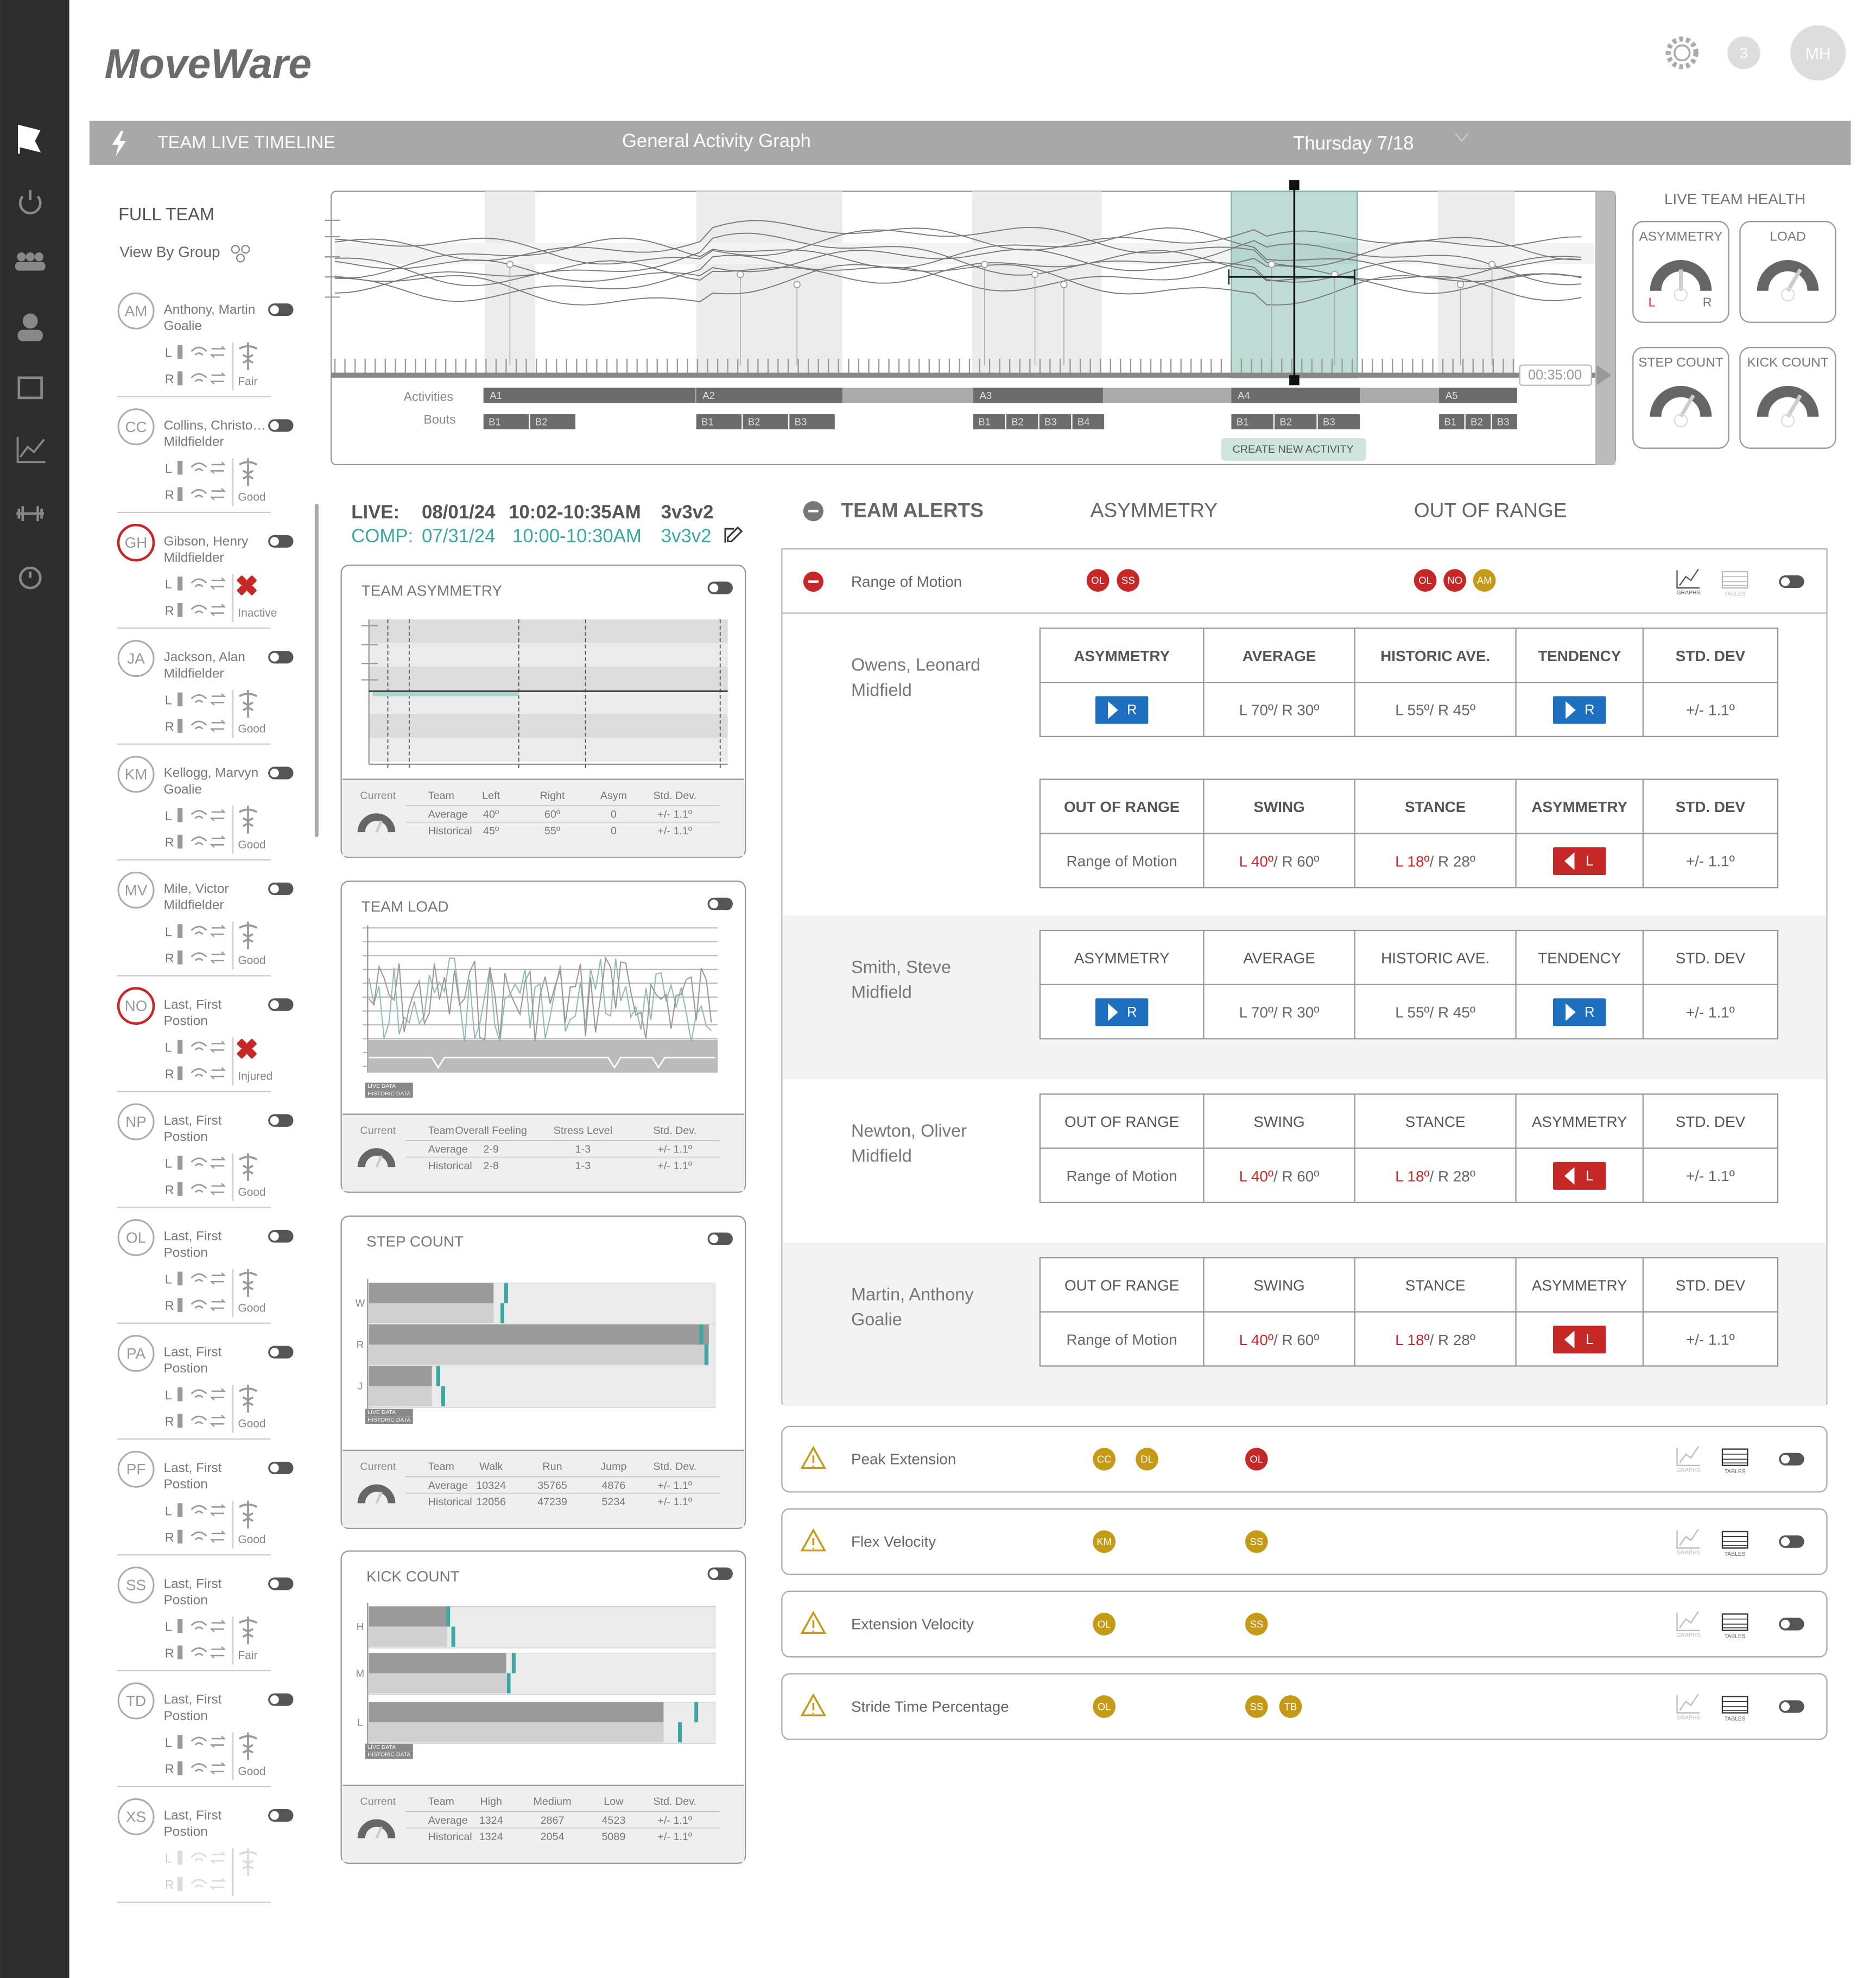  I want to click on player-row: SS Last, First Postion LR Fair, so click(187, 1615).